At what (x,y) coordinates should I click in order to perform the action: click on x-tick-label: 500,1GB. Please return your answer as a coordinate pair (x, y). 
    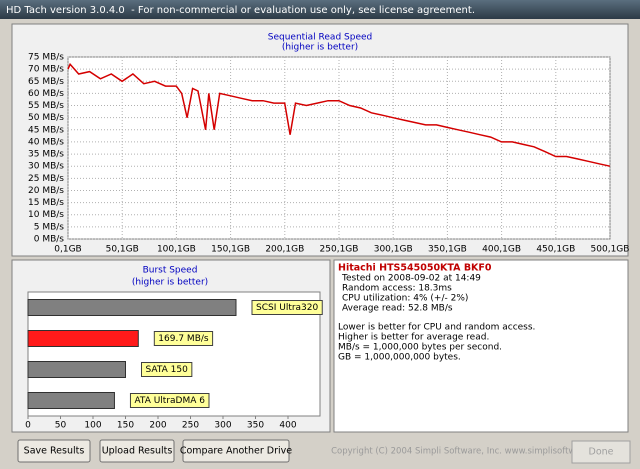
    Looking at the image, I should click on (610, 250).